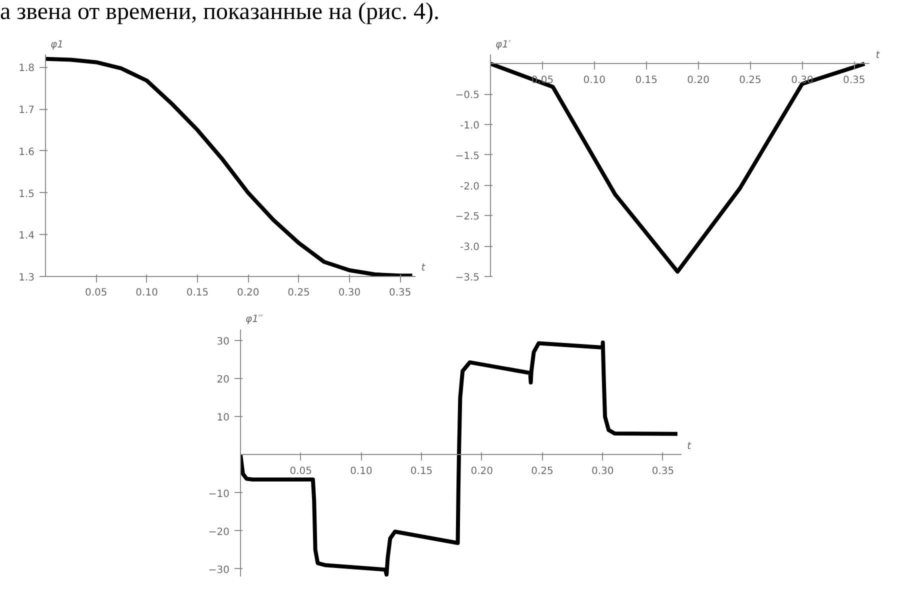  What do you see at coordinates (26, 152) in the screenshot?
I see `y-tick-label: 1.6` at bounding box center [26, 152].